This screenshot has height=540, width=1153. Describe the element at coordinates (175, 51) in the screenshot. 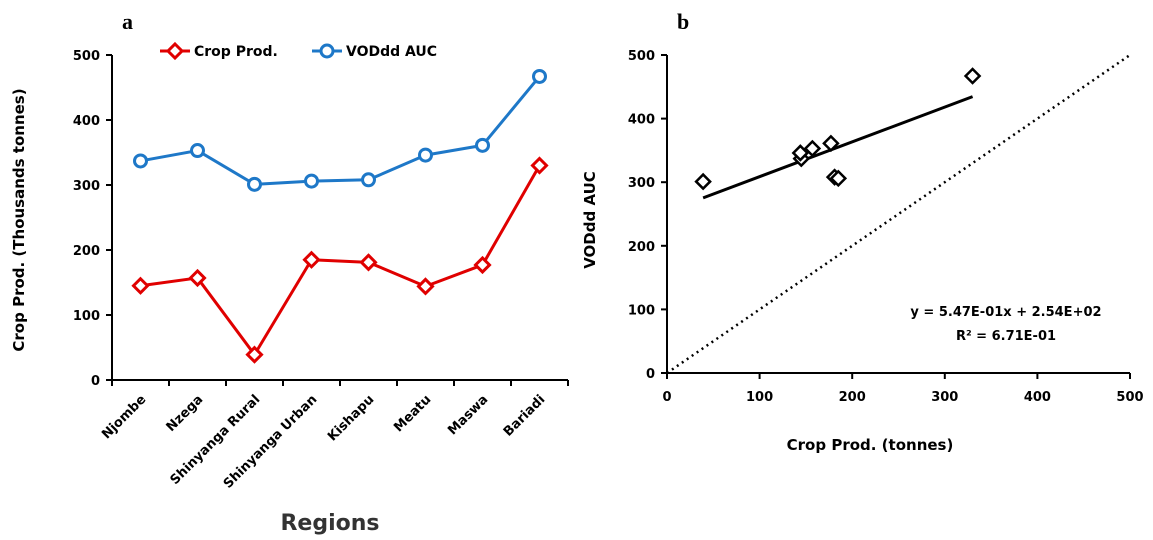

I see `legend-crop-prod-marker` at that location.